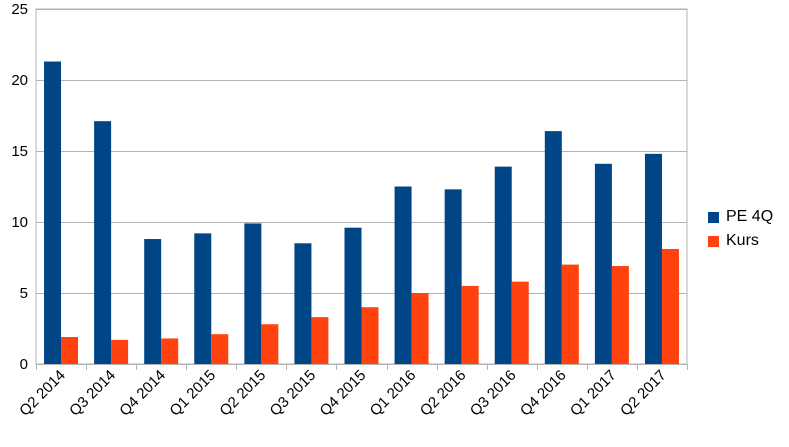 This screenshot has width=789, height=447. Describe the element at coordinates (142, 393) in the screenshot. I see `x-tick-label: Q4 2014` at that location.